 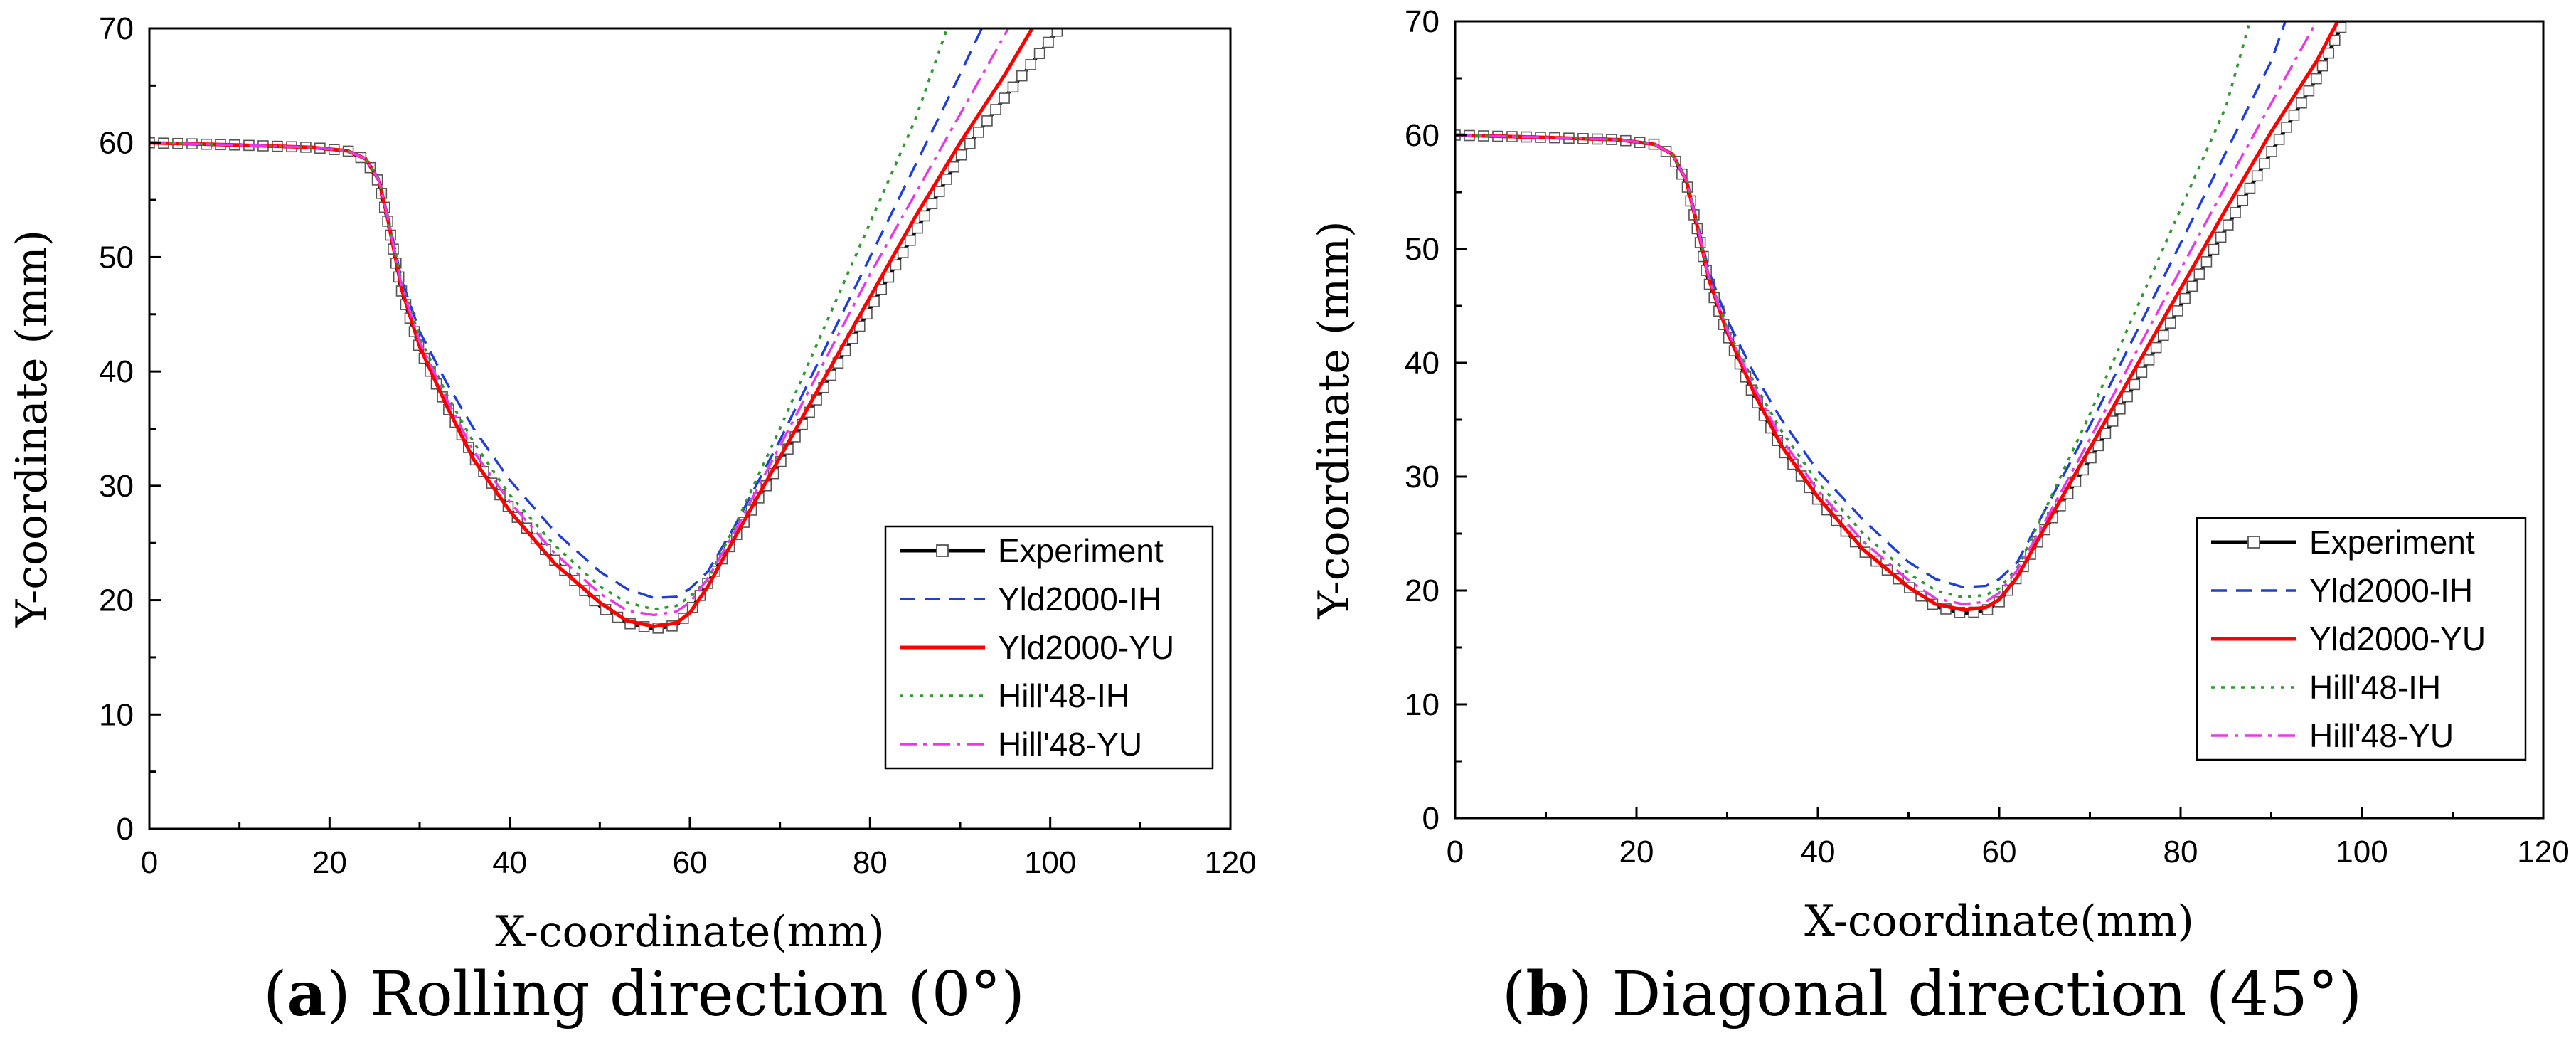 I want to click on legend-label: Yld2000-YU, so click(x=2397, y=638).